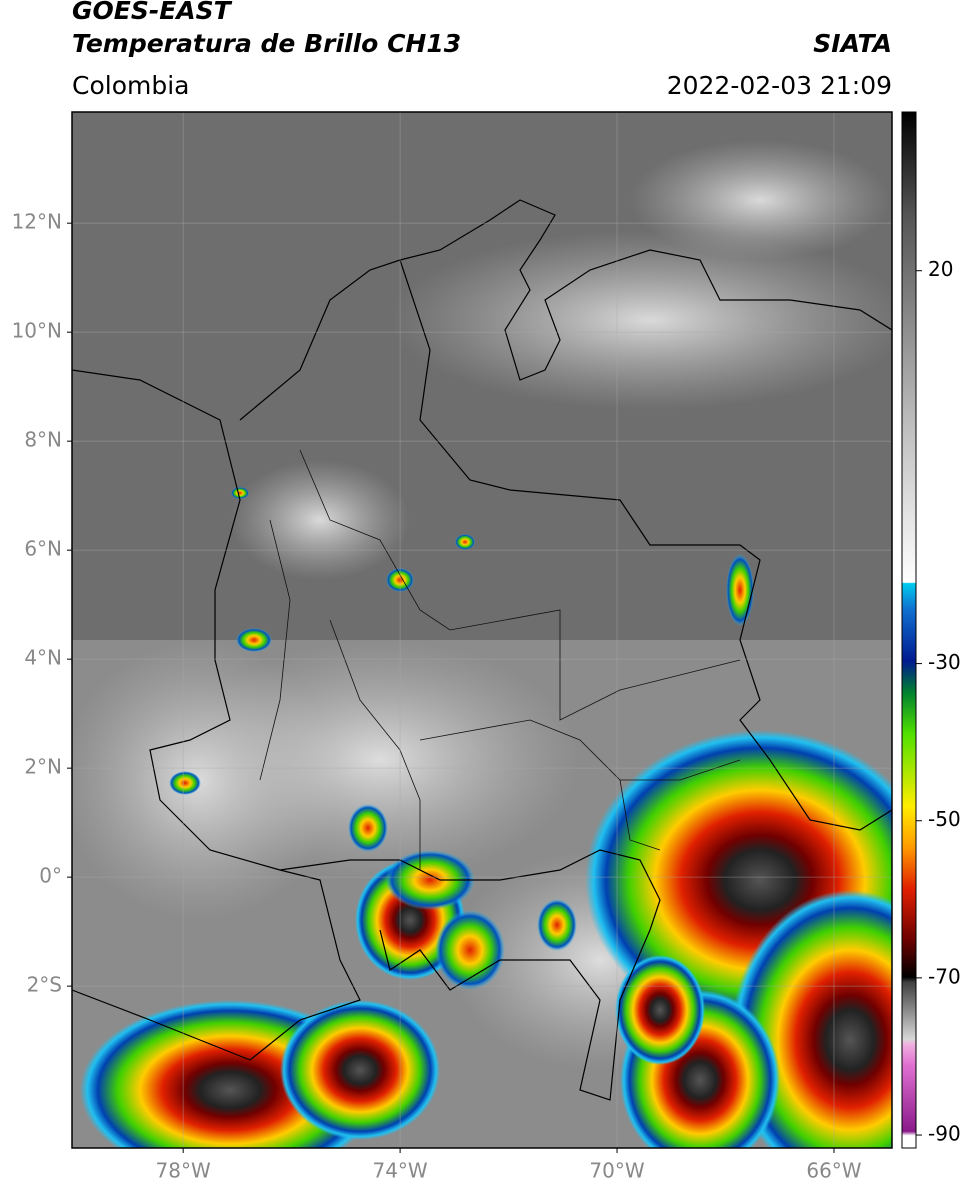 The height and width of the screenshot is (1190, 966). Describe the element at coordinates (909, 630) in the screenshot. I see `colorbar` at that location.